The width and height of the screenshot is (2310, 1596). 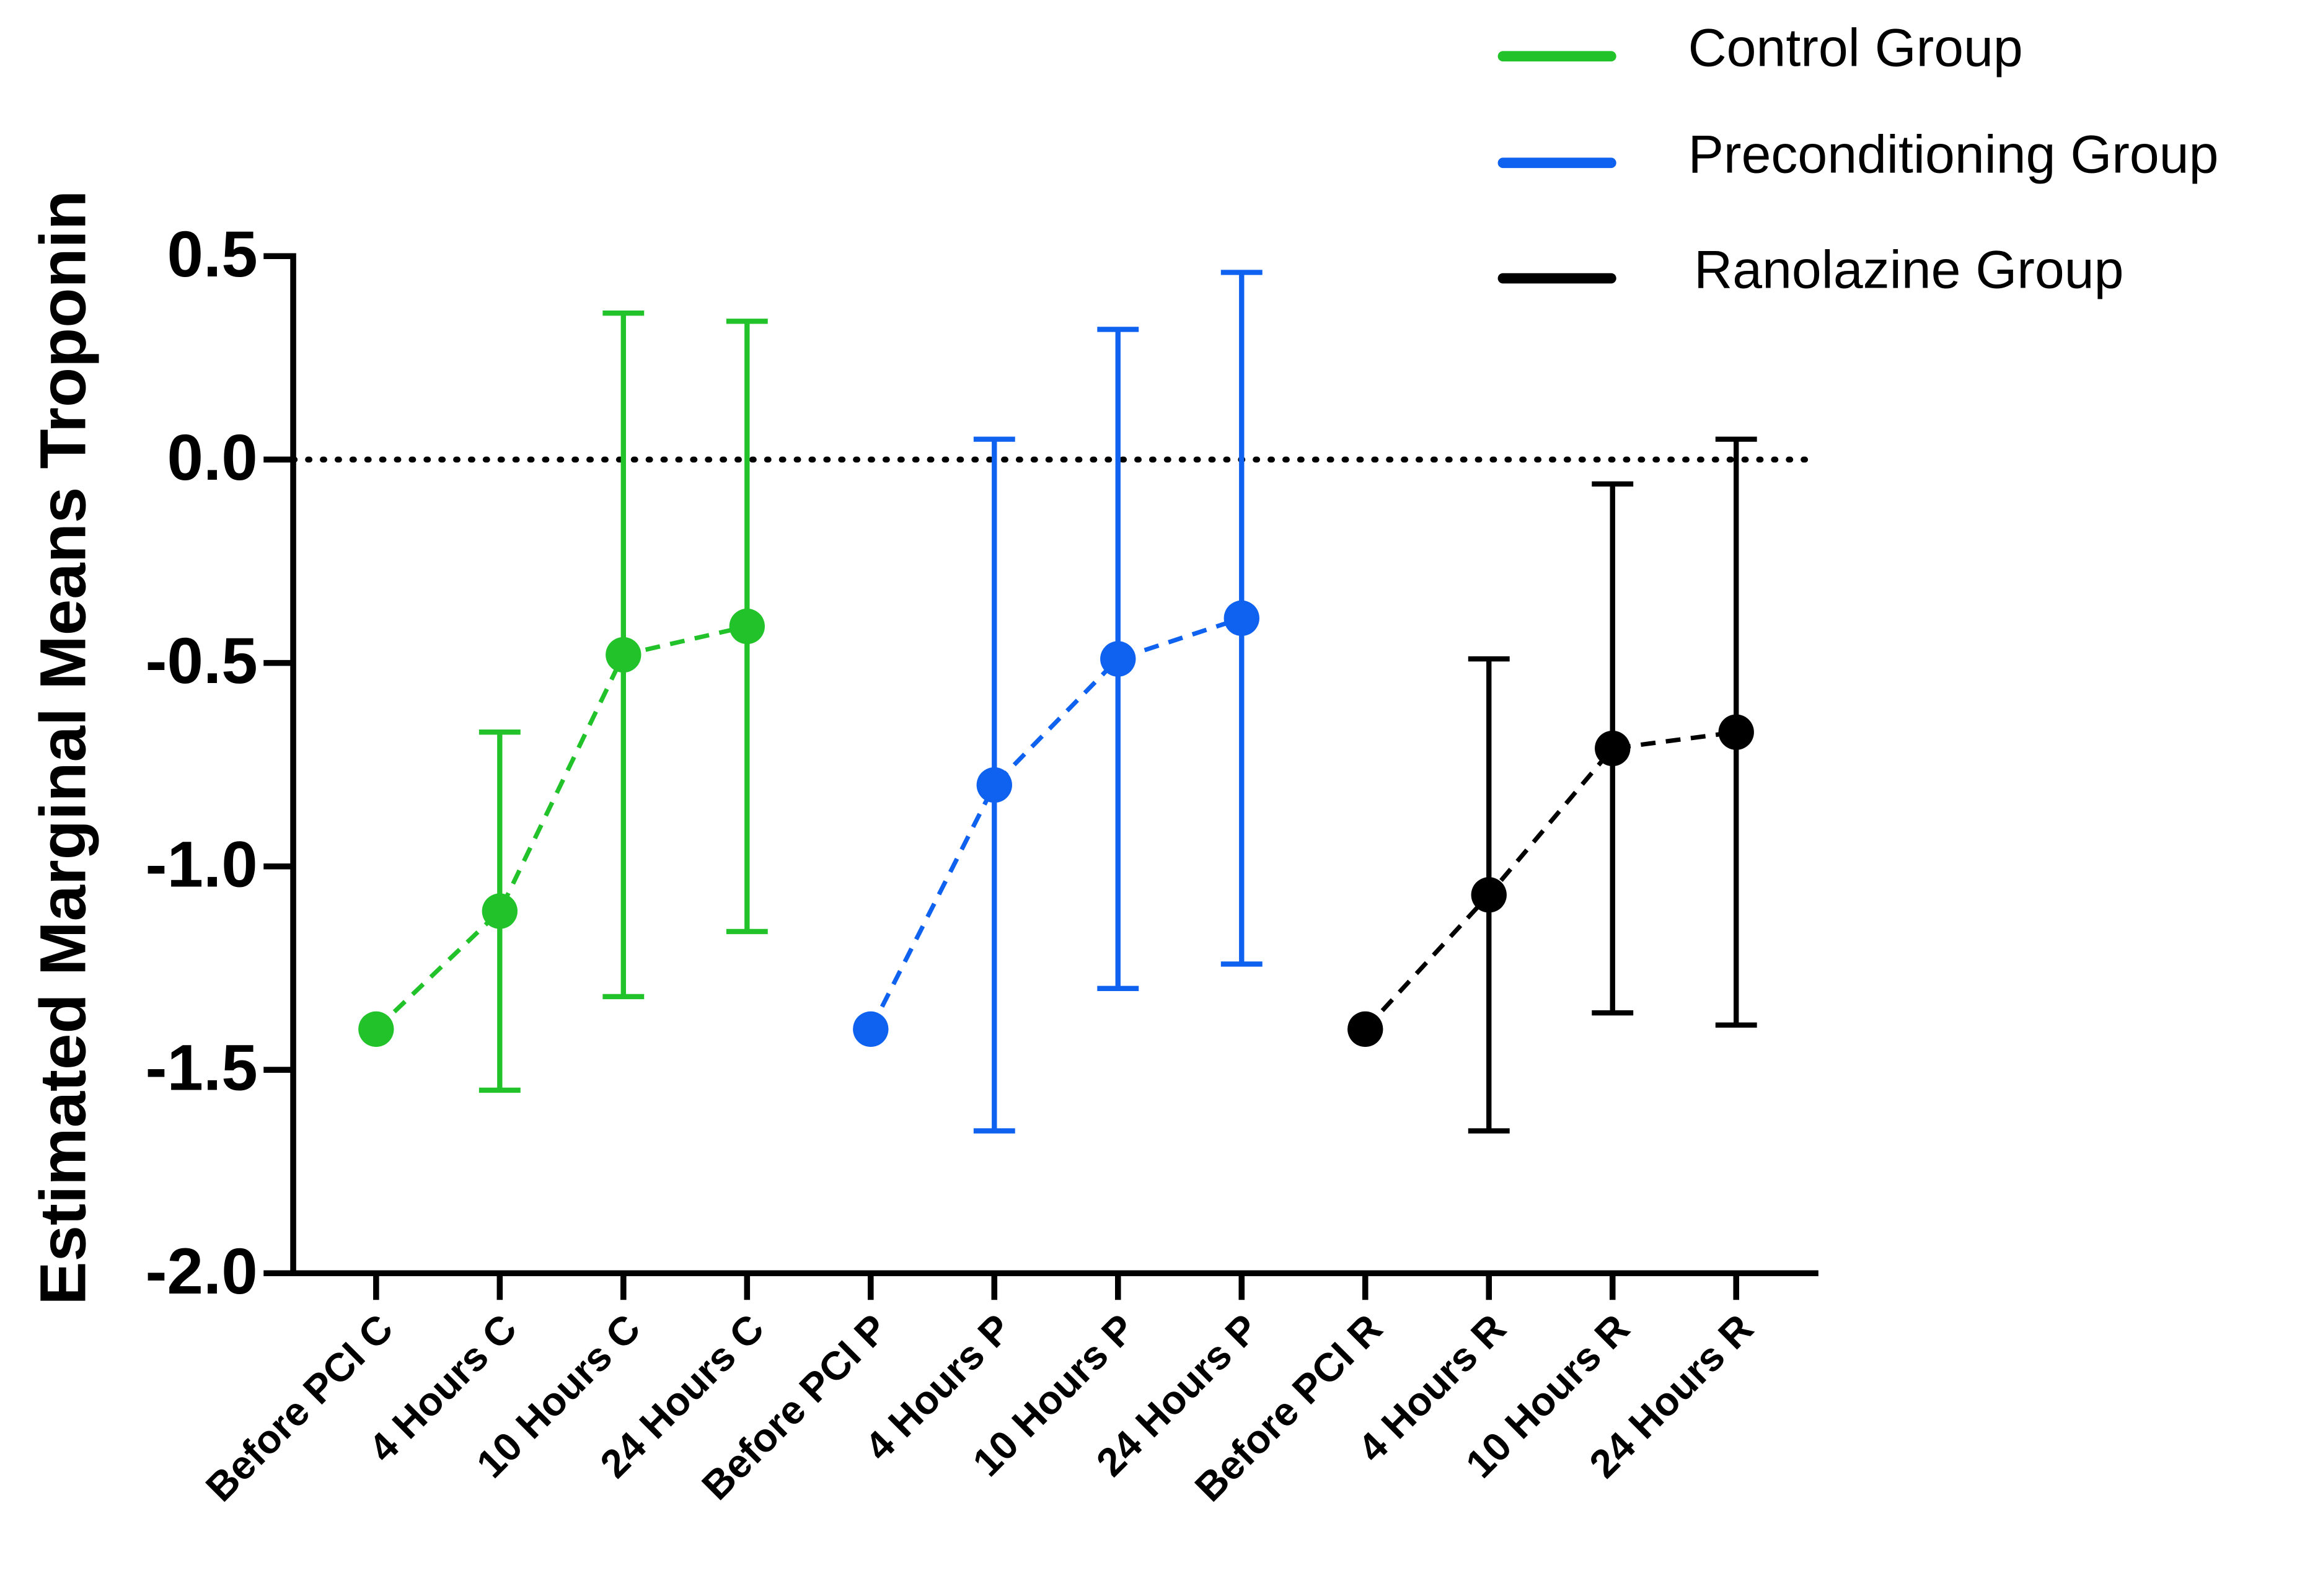 I want to click on x-tick-label: Before PCI C, so click(x=299, y=1408).